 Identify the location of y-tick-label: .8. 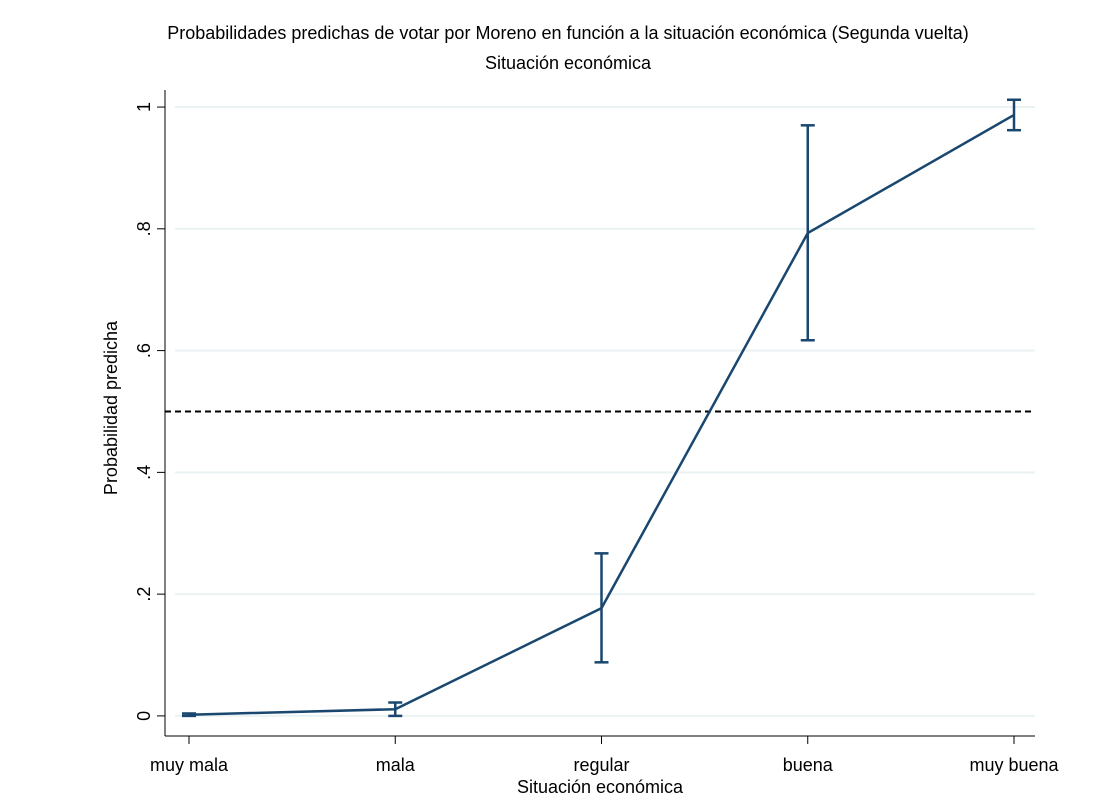
(144, 228).